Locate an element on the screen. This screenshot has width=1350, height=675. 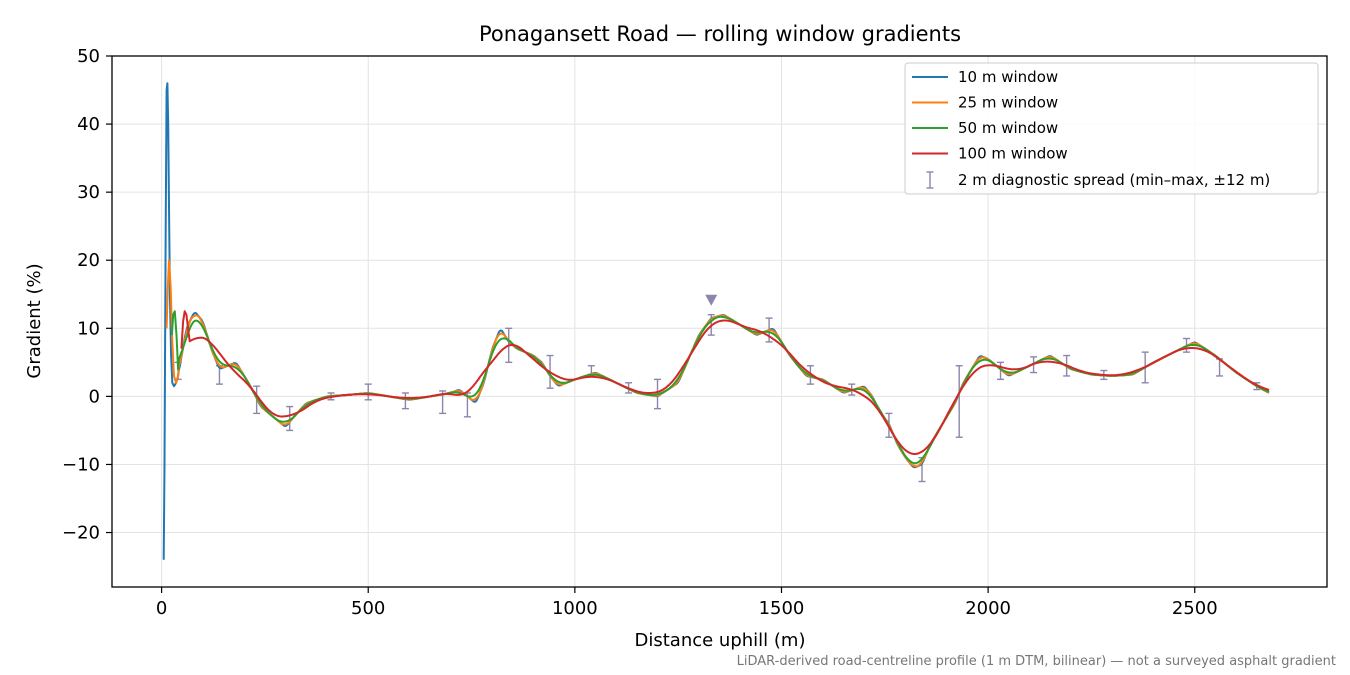
legend-label-spread: 2 m diagnostic spread (min–max, ±12 m) is located at coordinates (1114, 180).